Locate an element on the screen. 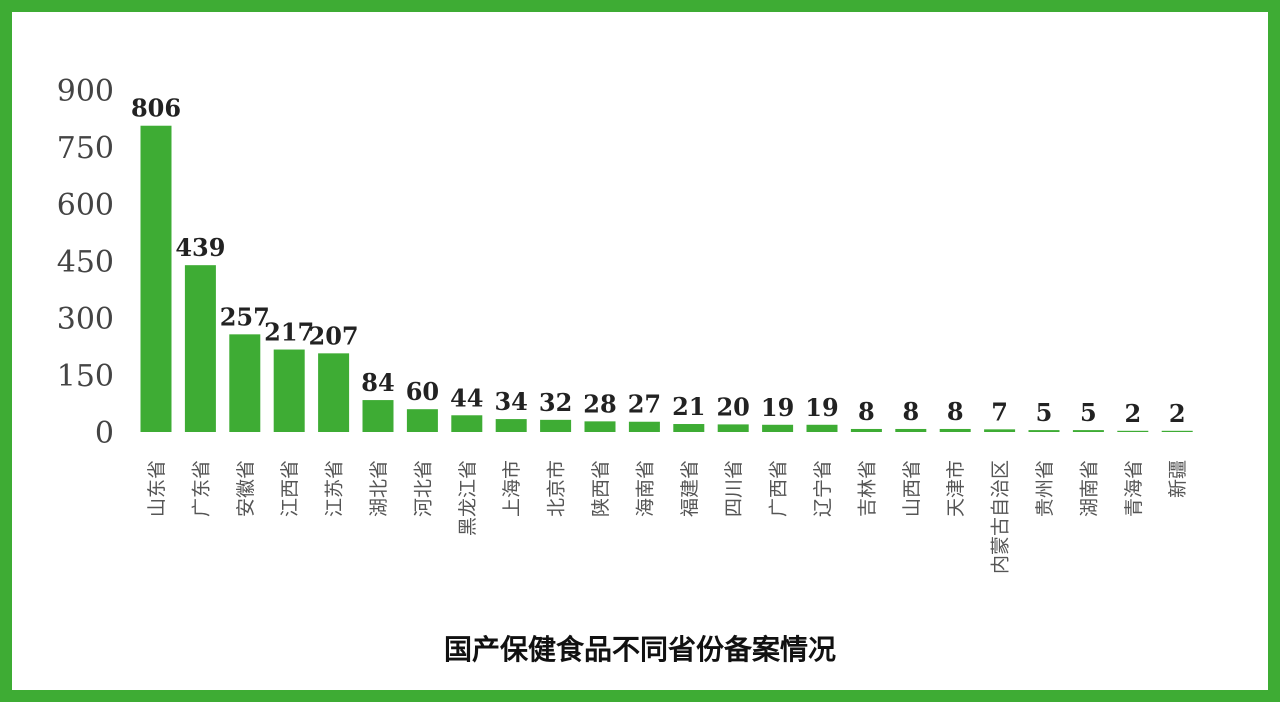 This screenshot has height=702, width=1280. category-label: 福建省 is located at coordinates (690, 488).